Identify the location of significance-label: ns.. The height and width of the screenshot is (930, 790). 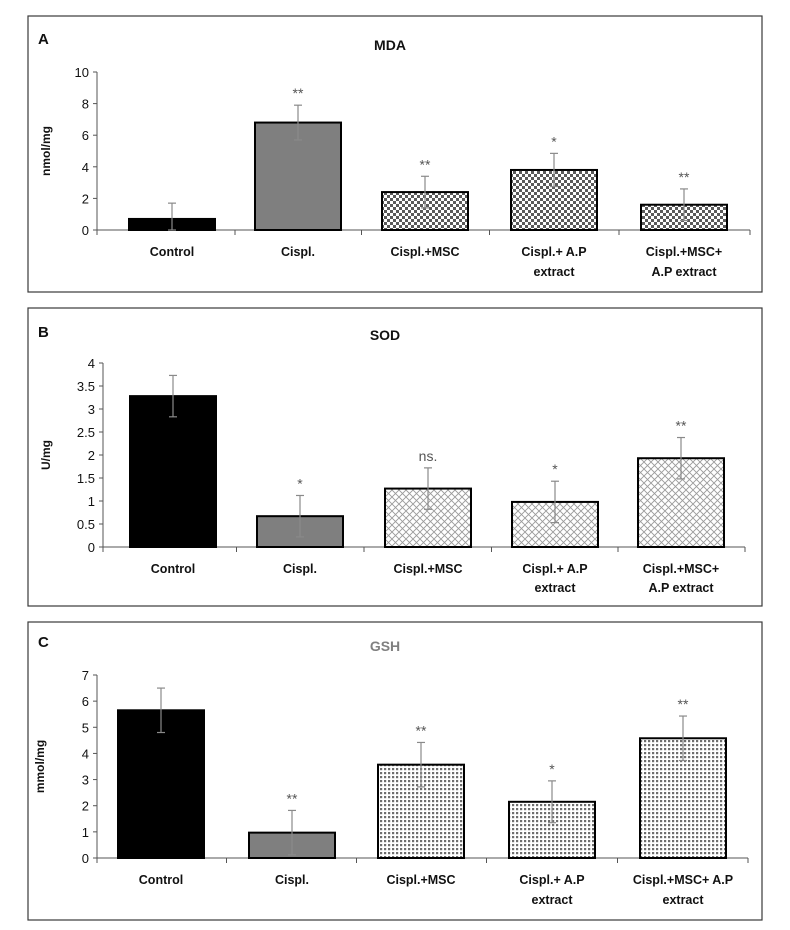
(428, 456).